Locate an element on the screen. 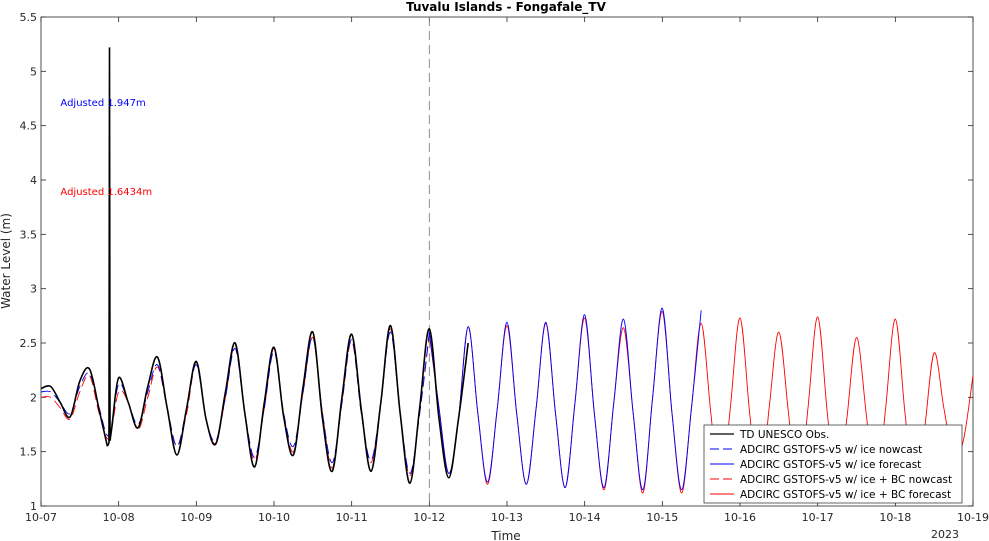  y-tick-label: 5.5 is located at coordinates (29, 17).